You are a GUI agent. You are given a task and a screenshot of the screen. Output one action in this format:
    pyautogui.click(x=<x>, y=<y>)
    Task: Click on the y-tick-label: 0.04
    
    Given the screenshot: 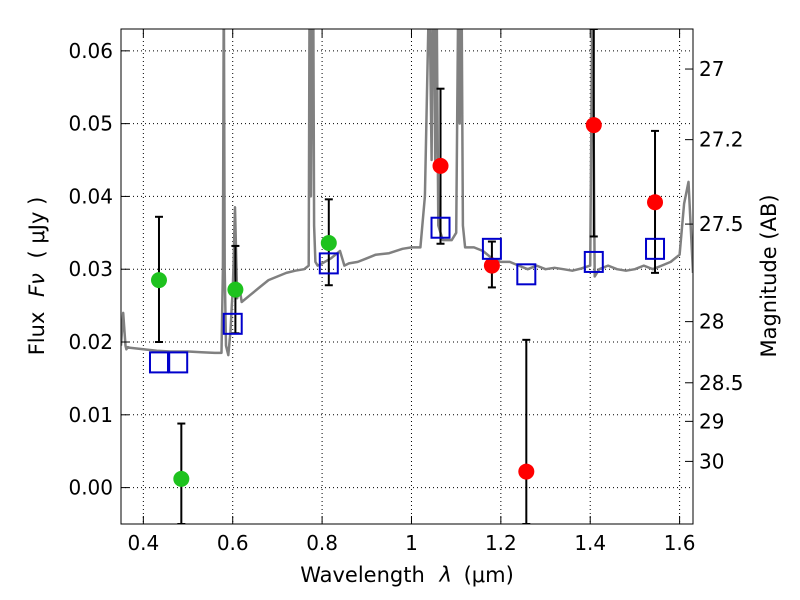 What is the action you would take?
    pyautogui.click(x=90, y=196)
    